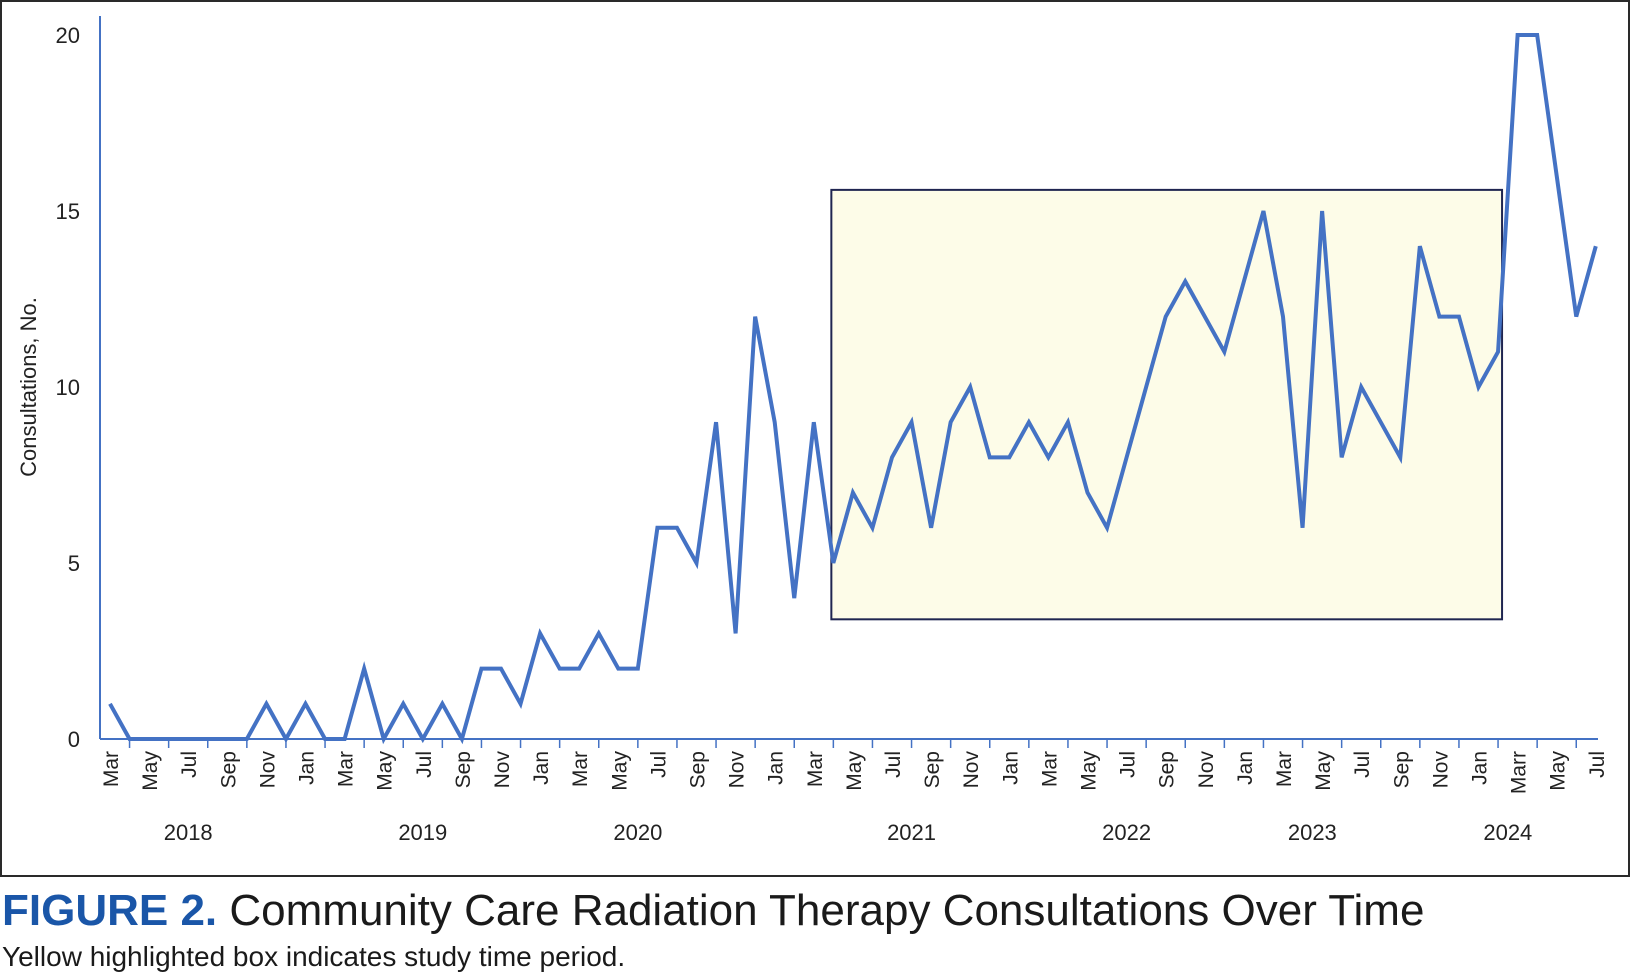 This screenshot has height=980, width=1634. What do you see at coordinates (28, 387) in the screenshot?
I see `y-axis-title: Consultations, No.` at bounding box center [28, 387].